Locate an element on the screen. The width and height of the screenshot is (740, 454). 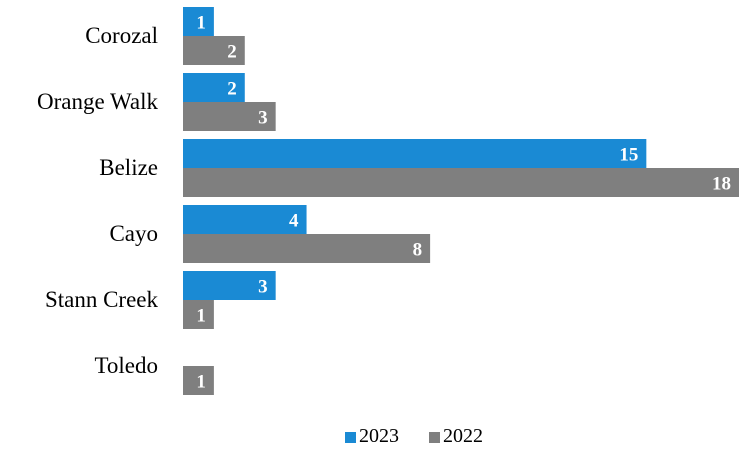
value-label-toledo-2022: 1 is located at coordinates (201, 382).